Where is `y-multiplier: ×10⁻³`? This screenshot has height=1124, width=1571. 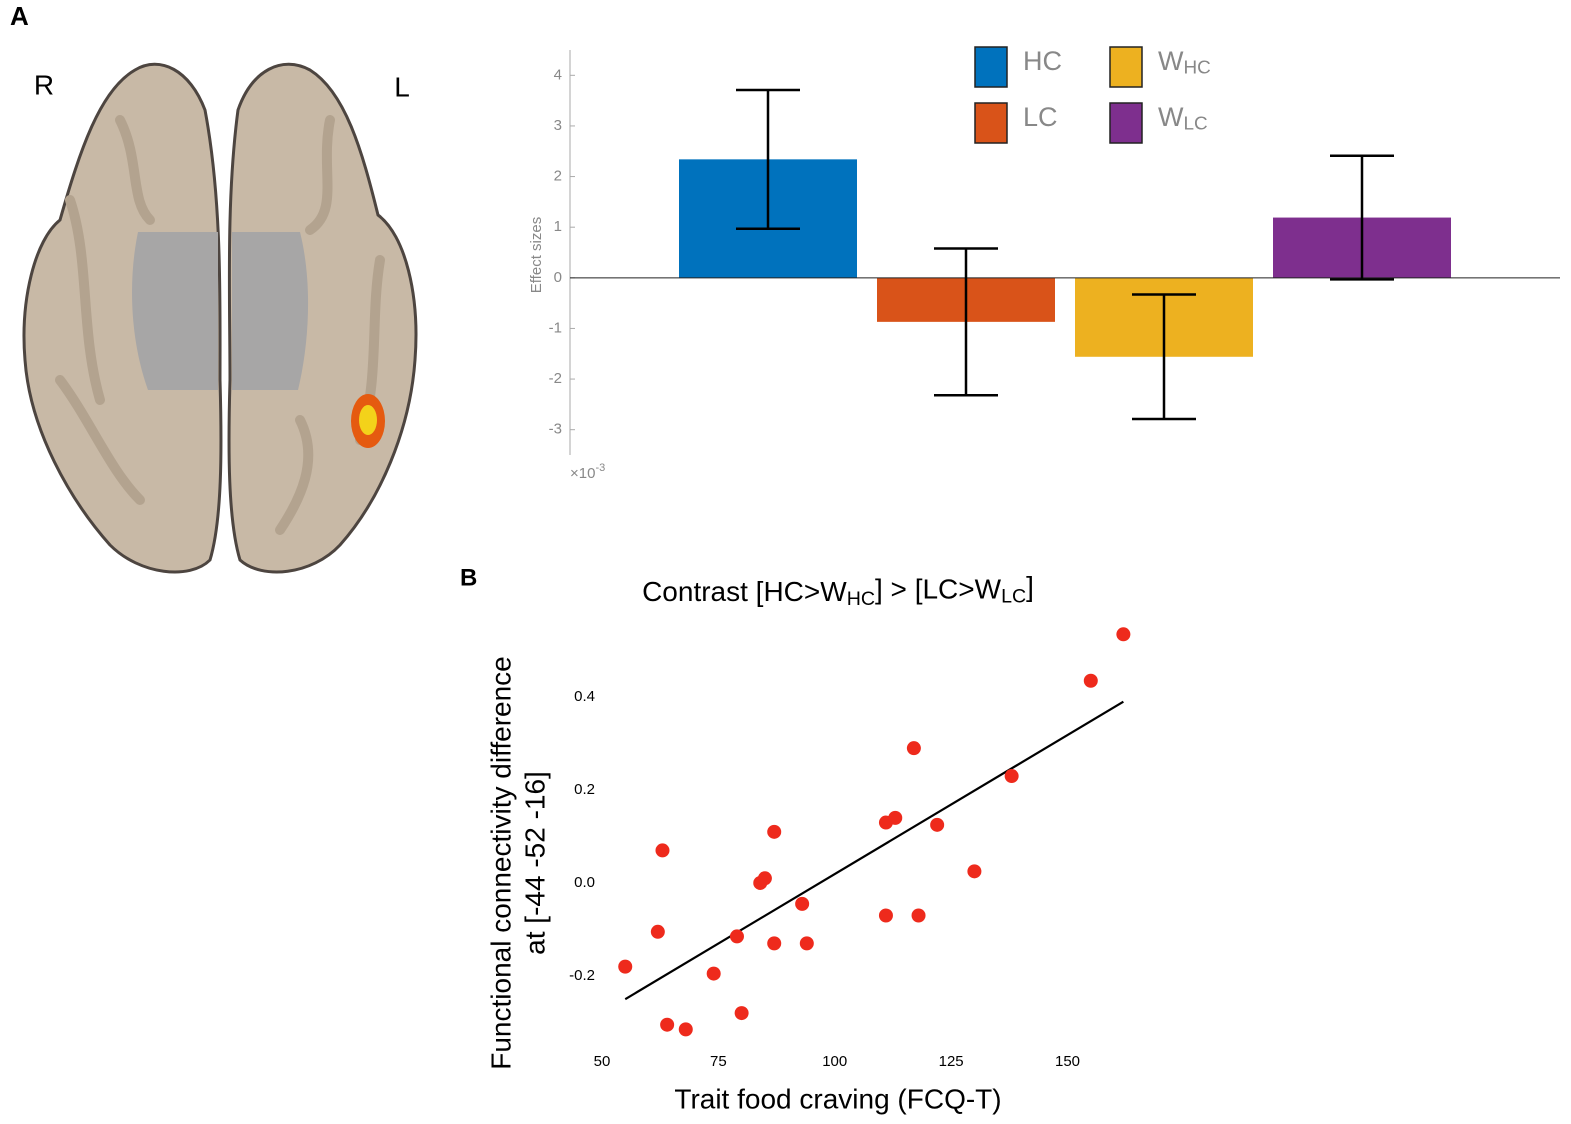
y-multiplier: ×10⁻³ is located at coordinates (587, 472).